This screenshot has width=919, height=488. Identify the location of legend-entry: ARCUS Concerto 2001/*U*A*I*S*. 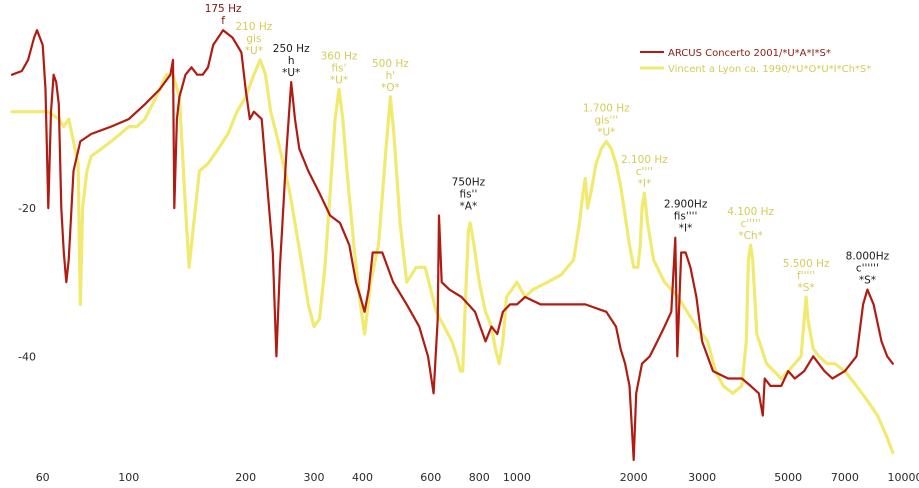
(749, 53).